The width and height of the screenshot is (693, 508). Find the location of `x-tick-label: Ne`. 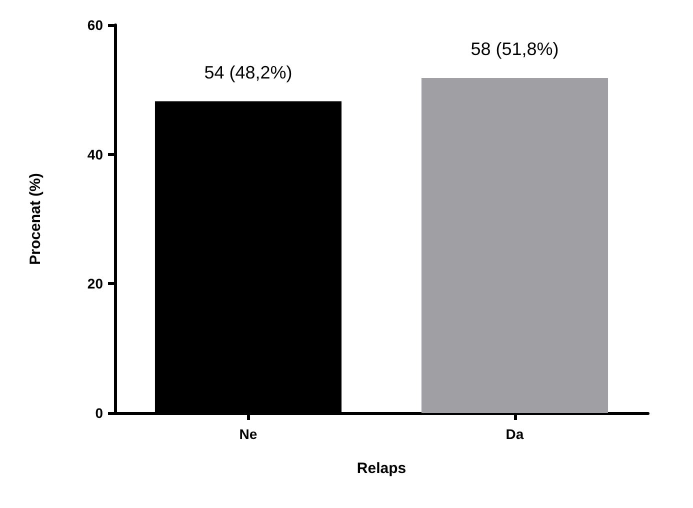

x-tick-label: Ne is located at coordinates (248, 434).